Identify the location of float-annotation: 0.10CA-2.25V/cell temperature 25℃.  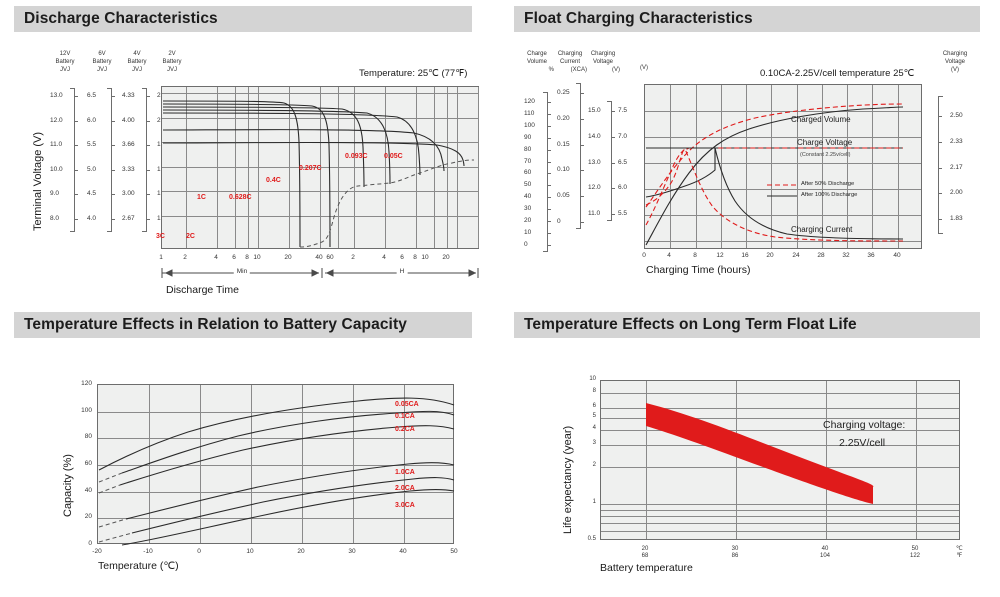
(837, 73).